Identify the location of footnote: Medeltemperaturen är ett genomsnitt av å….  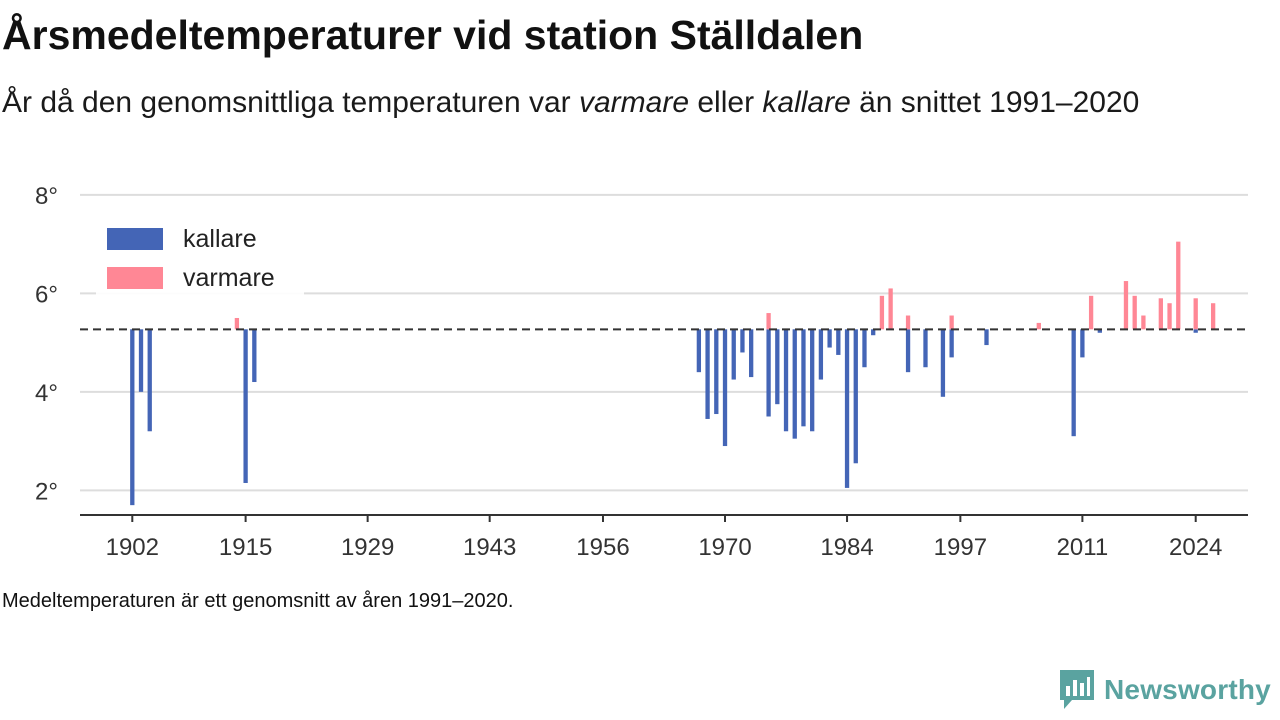
(258, 601).